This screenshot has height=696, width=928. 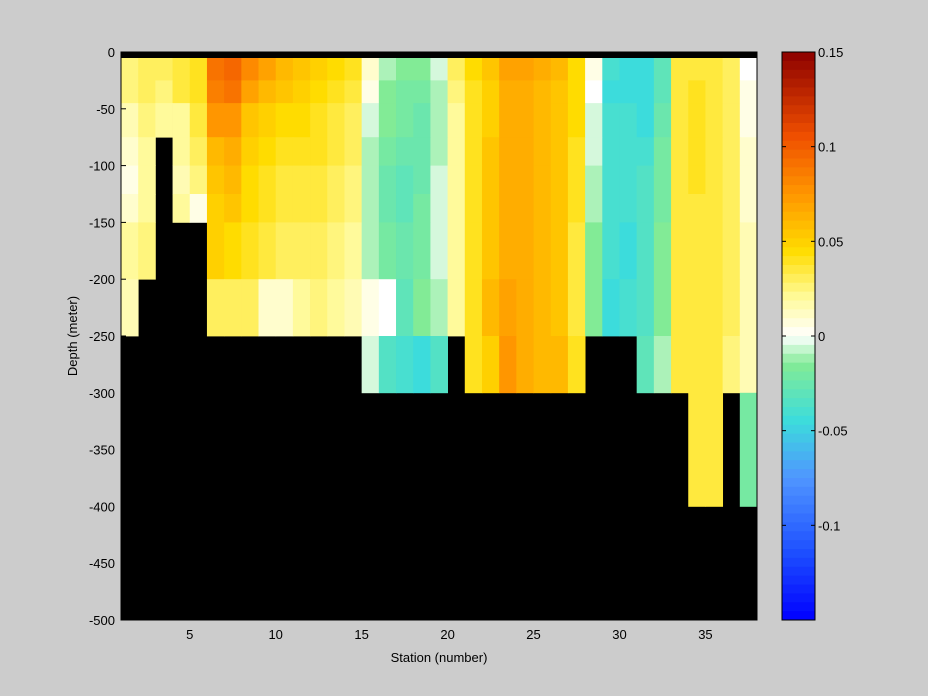 What do you see at coordinates (821, 336) in the screenshot?
I see `colorbar-tick-label: 0` at bounding box center [821, 336].